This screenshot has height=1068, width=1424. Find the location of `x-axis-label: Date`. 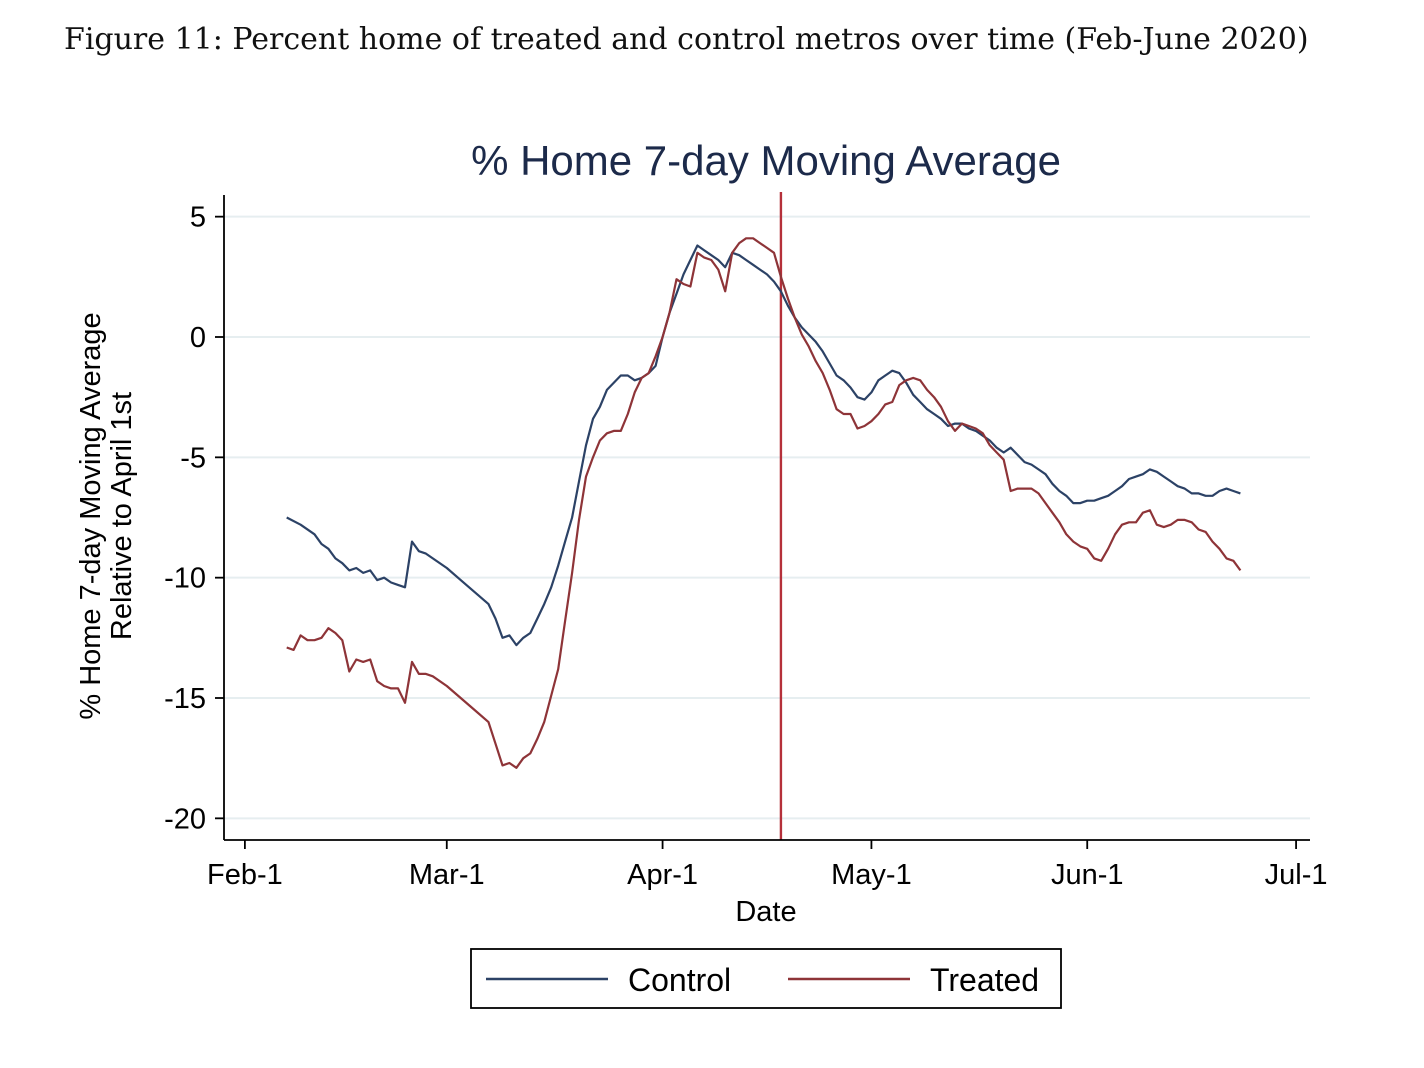

x-axis-label: Date is located at coordinates (765, 912).